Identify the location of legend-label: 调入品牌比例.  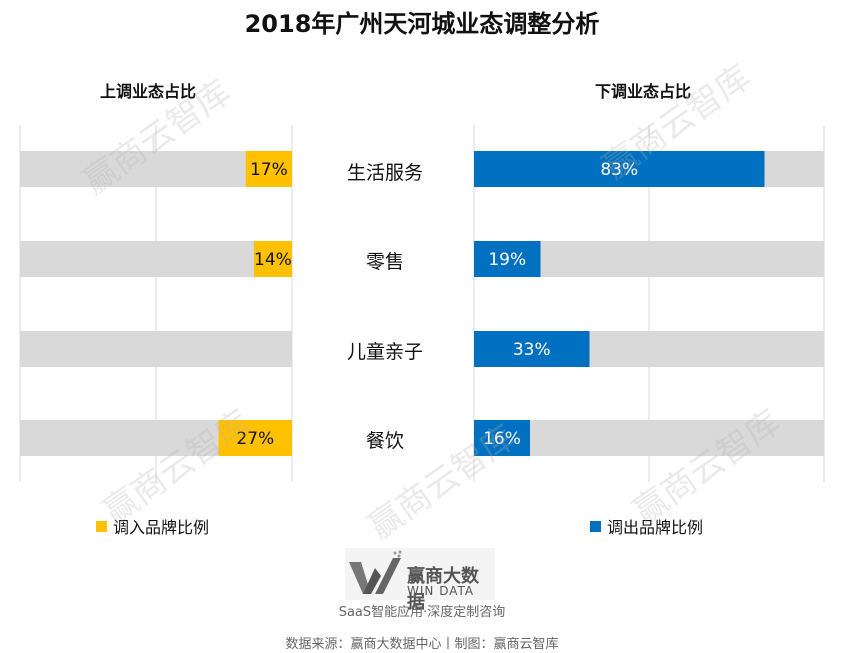
(161, 527).